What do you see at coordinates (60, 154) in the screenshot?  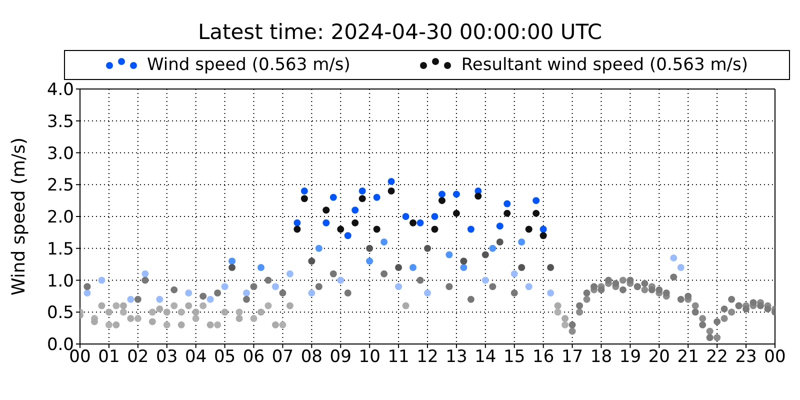 I see `y-tick-label: 3.0` at bounding box center [60, 154].